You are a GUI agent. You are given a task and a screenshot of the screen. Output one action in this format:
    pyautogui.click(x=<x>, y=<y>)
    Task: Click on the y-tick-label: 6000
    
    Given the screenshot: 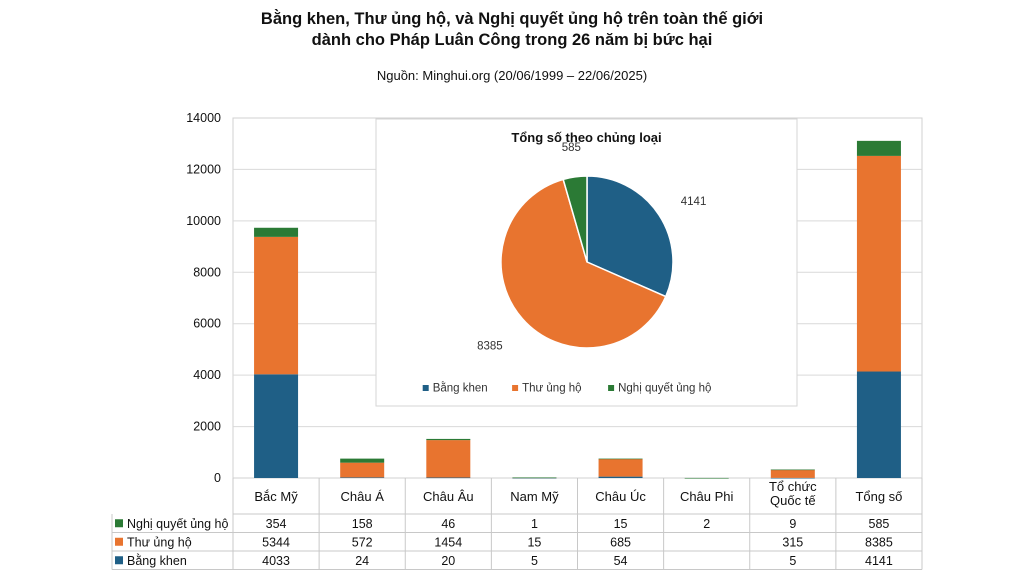 What is the action you would take?
    pyautogui.click(x=207, y=324)
    